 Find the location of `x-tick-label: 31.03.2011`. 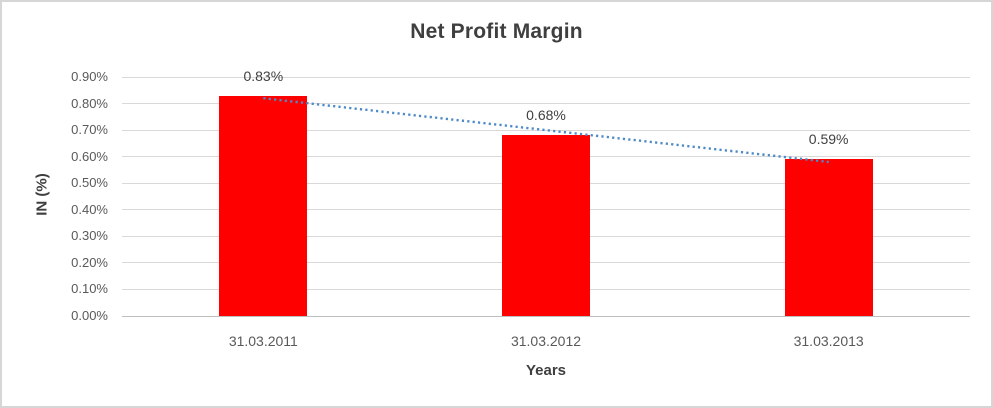

x-tick-label: 31.03.2011 is located at coordinates (263, 341).